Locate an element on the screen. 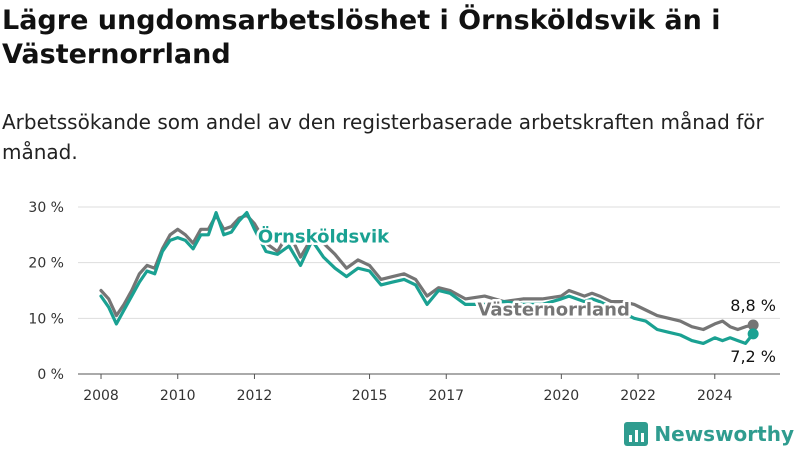 The image size is (800, 450). brand-name: Newsworthy is located at coordinates (724, 434).